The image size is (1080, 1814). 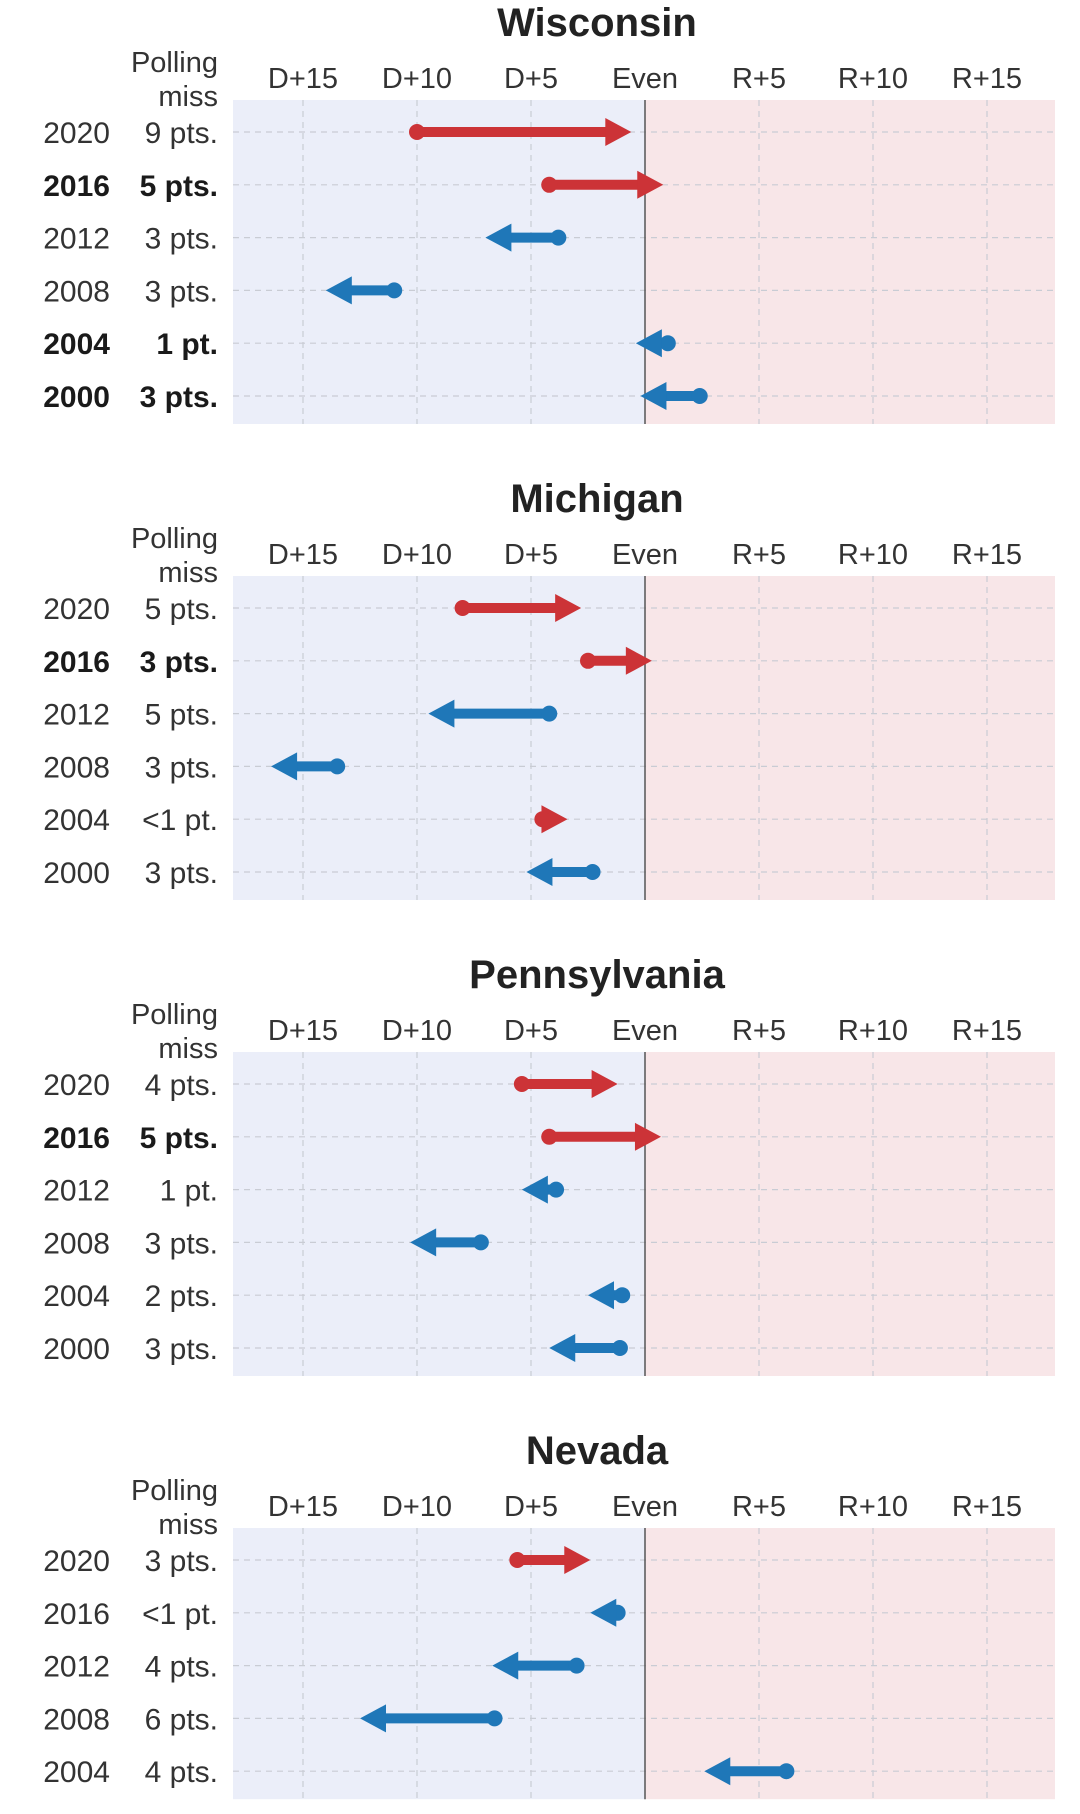 I want to click on row-miss-label: 9 pts., so click(x=181, y=133).